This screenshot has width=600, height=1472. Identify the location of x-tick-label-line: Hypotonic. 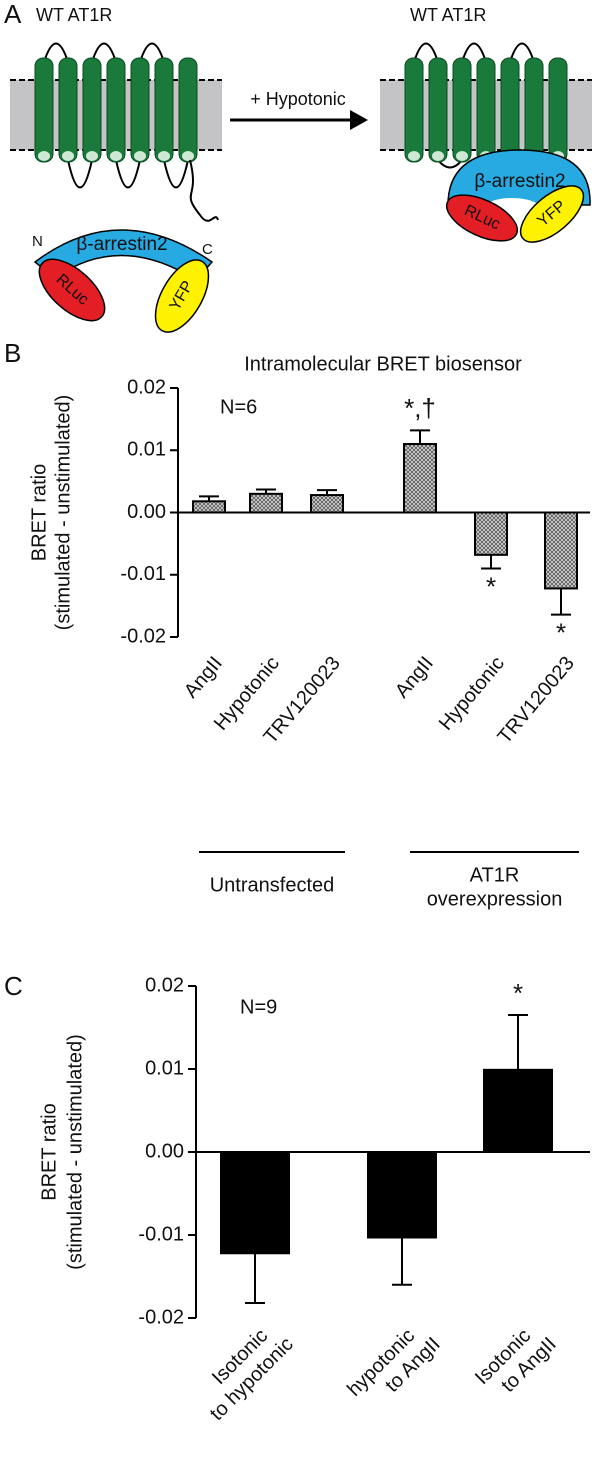
(472, 693).